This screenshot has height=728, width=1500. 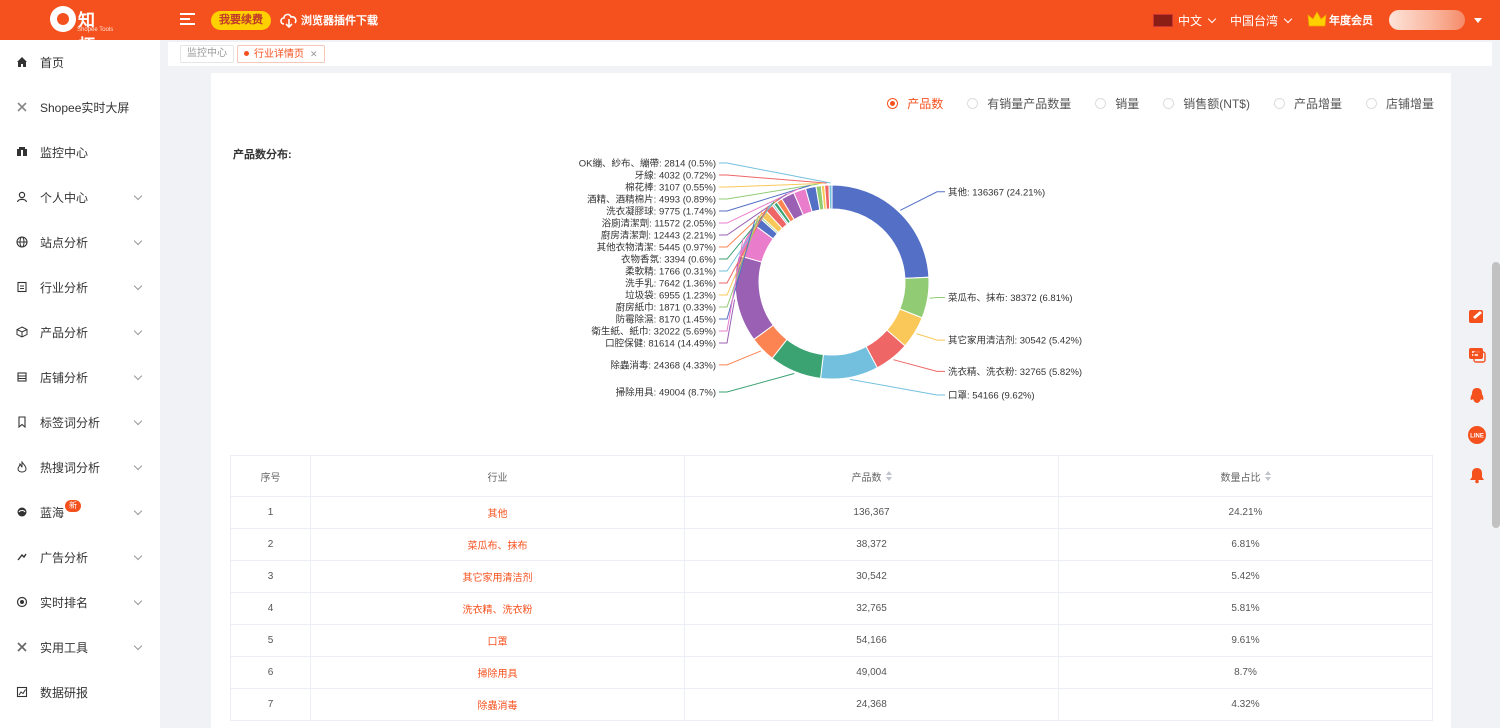 I want to click on sidebar-item-home: 首页, so click(x=80, y=62).